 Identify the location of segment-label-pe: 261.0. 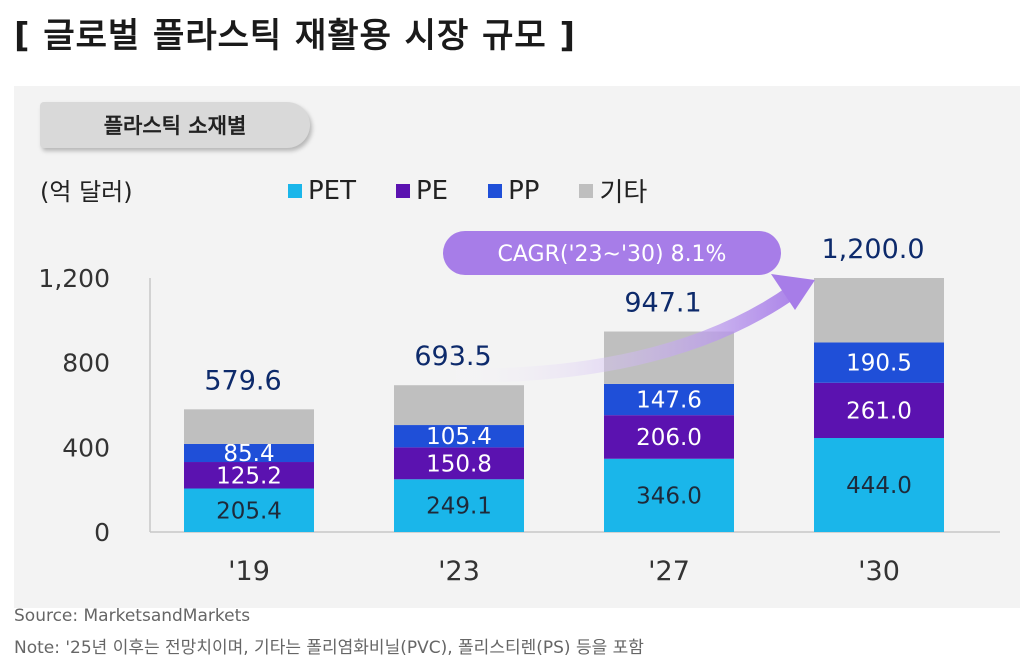
(879, 411).